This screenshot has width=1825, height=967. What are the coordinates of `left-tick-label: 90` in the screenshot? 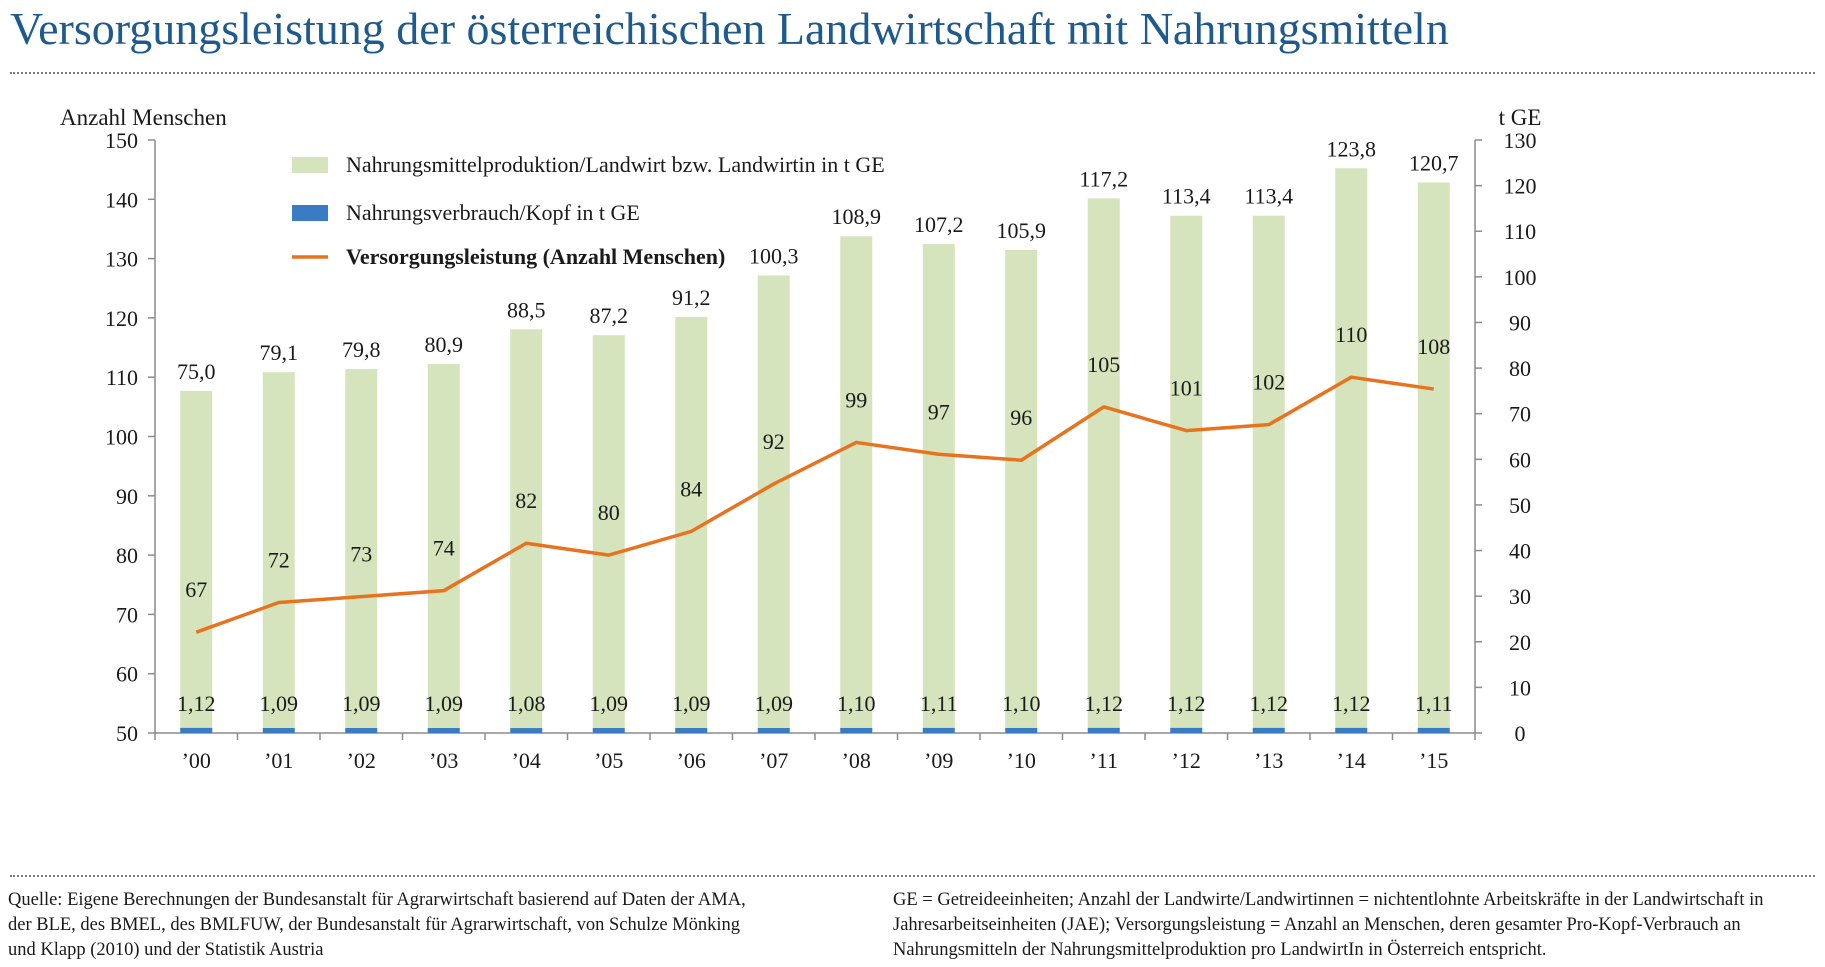 It's located at (127, 496).